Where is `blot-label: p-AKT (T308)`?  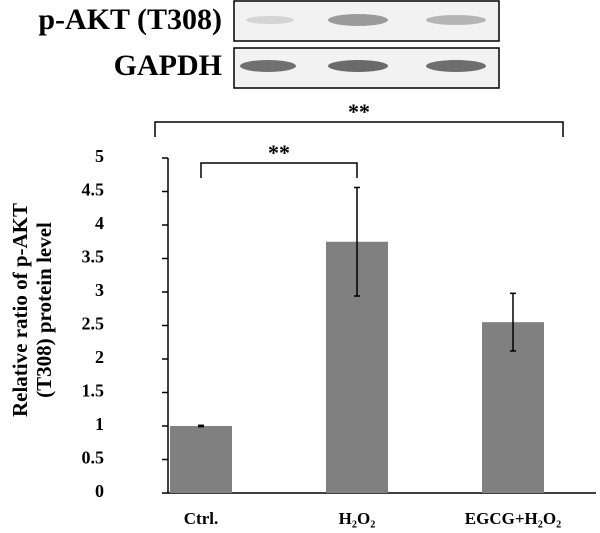 blot-label: p-AKT (T308) is located at coordinates (130, 19).